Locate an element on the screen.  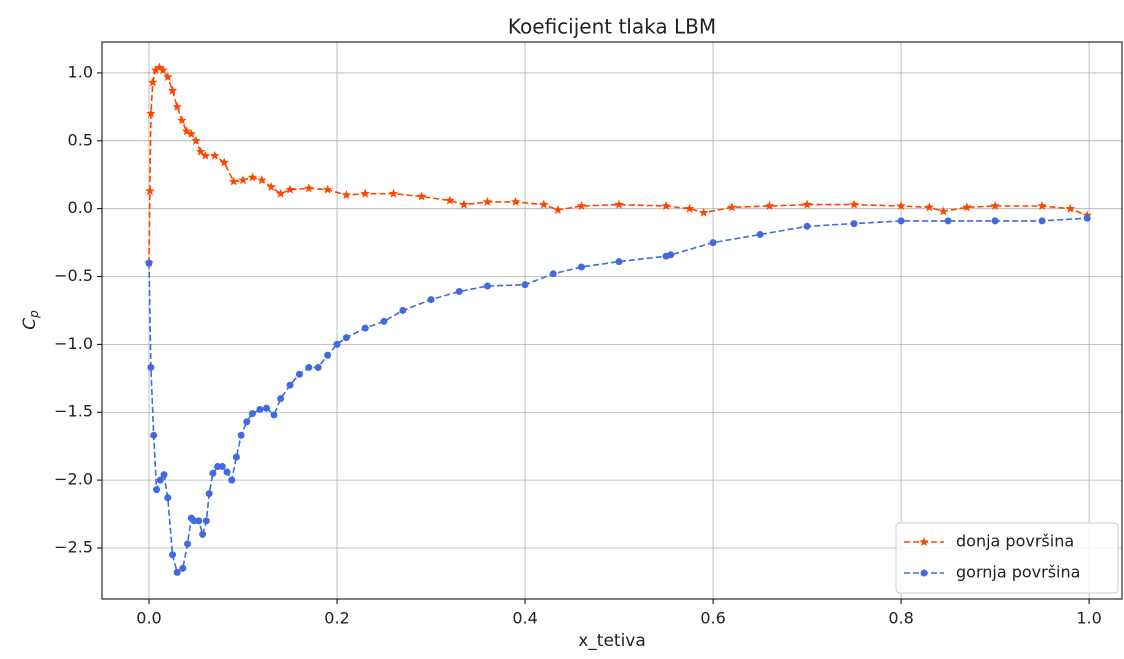
y-tick-label: −1.0 is located at coordinates (73, 343).